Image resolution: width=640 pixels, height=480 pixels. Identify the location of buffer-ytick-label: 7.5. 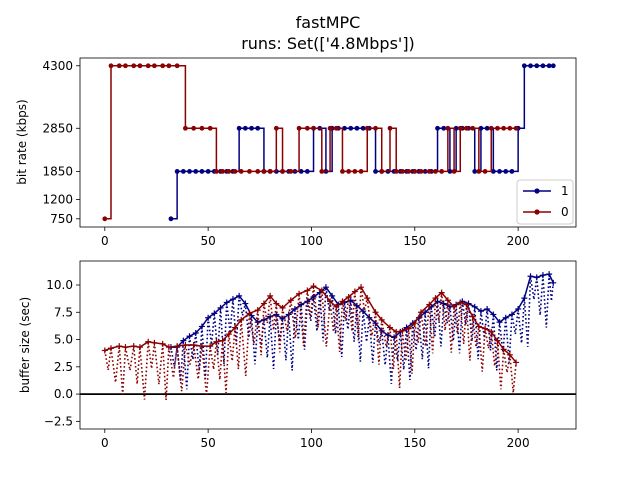
(63, 312).